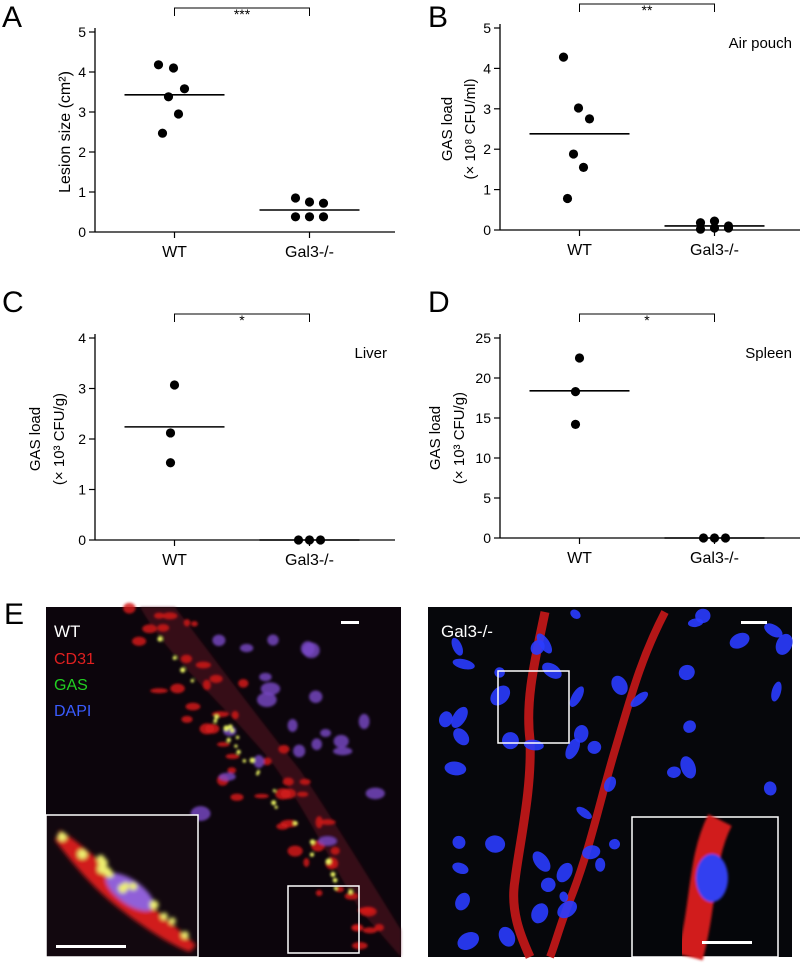 The width and height of the screenshot is (800, 966). What do you see at coordinates (483, 418) in the screenshot?
I see `y-tick-label: 15` at bounding box center [483, 418].